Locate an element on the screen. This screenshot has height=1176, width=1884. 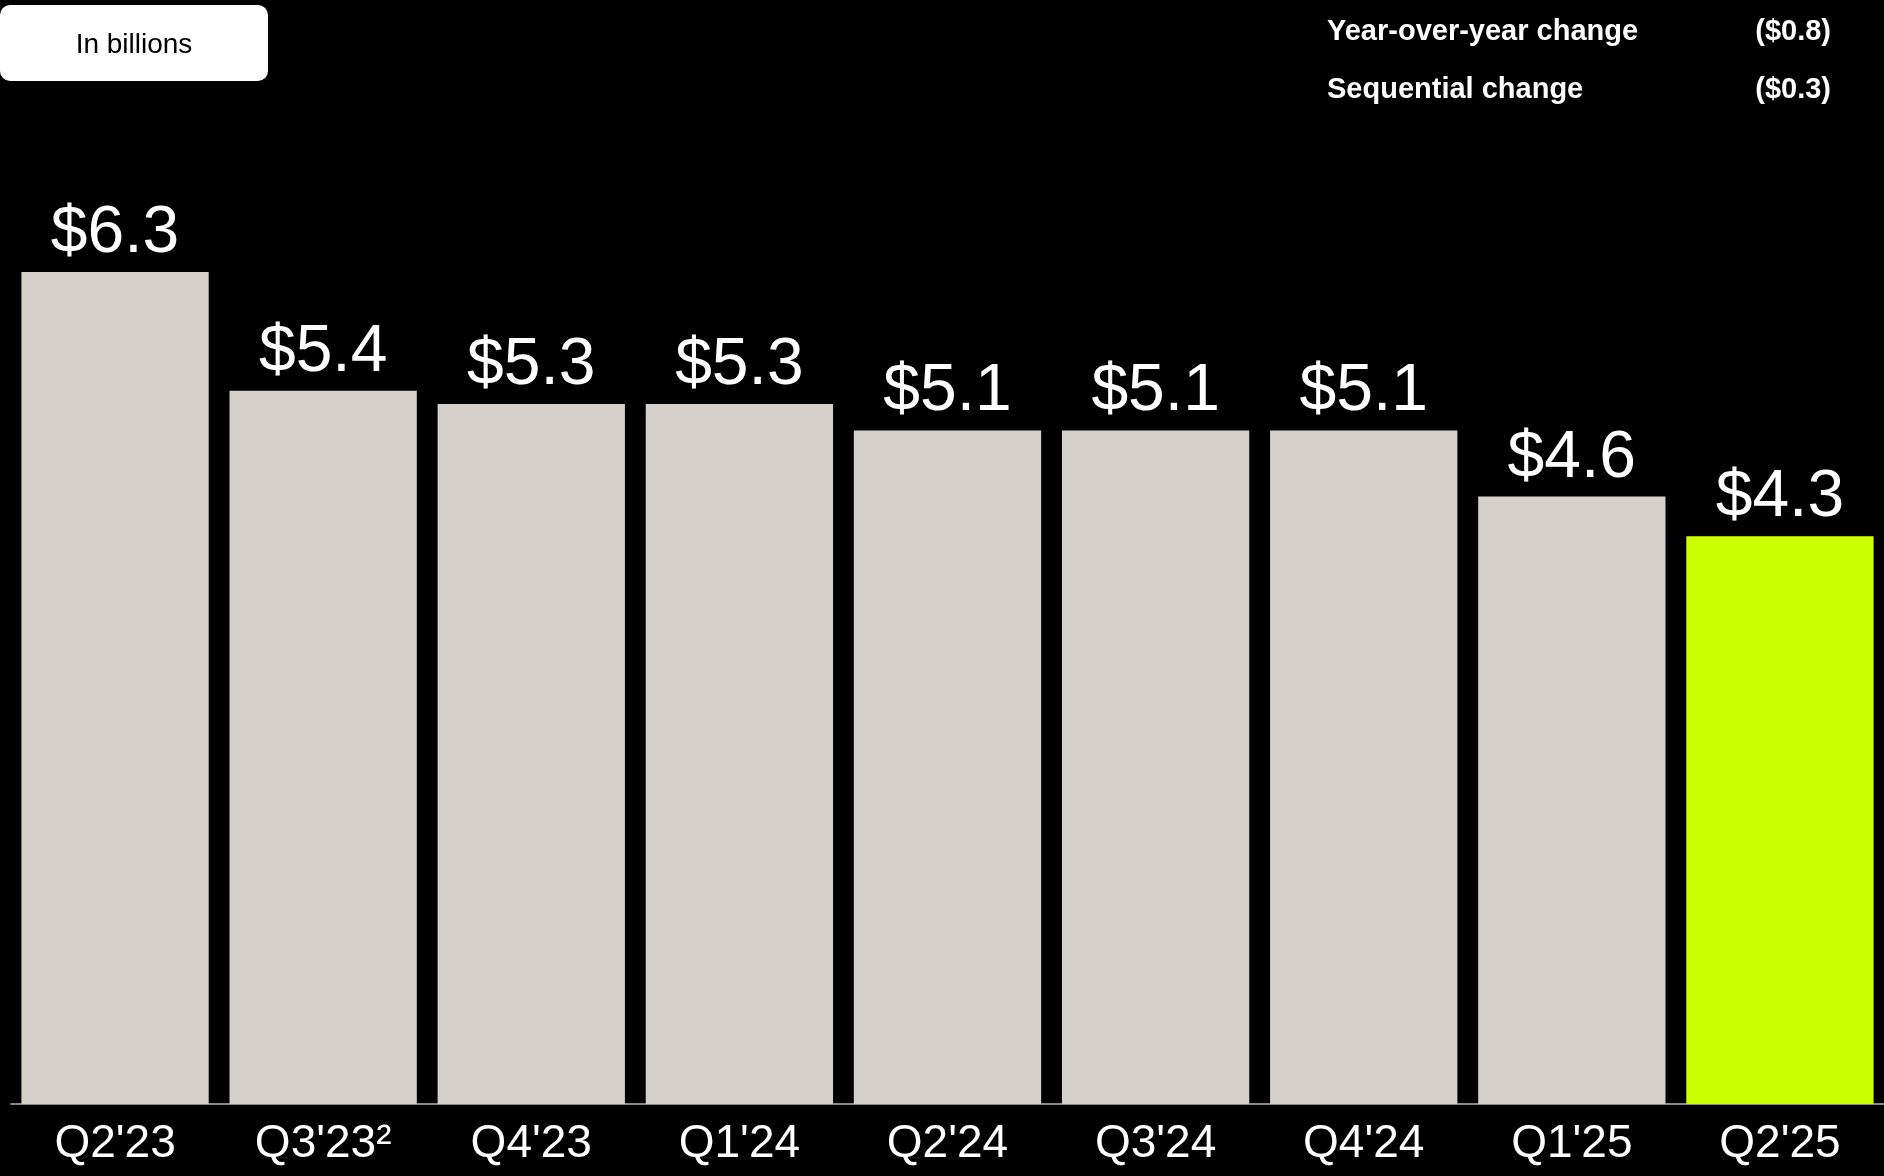
text: Sequential change is located at coordinates (1455, 87).